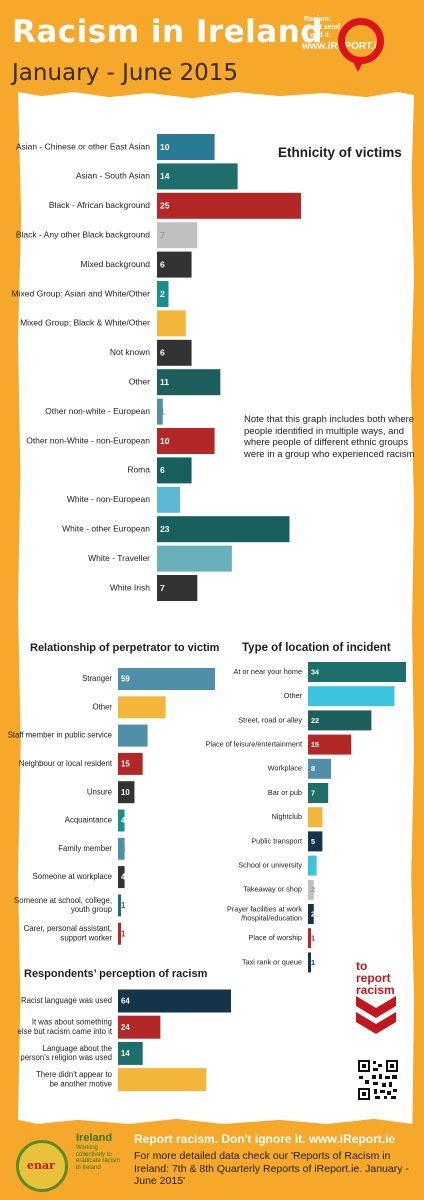  Describe the element at coordinates (340, 152) in the screenshot. I see `chart-title: Ethnicity of victims` at that location.